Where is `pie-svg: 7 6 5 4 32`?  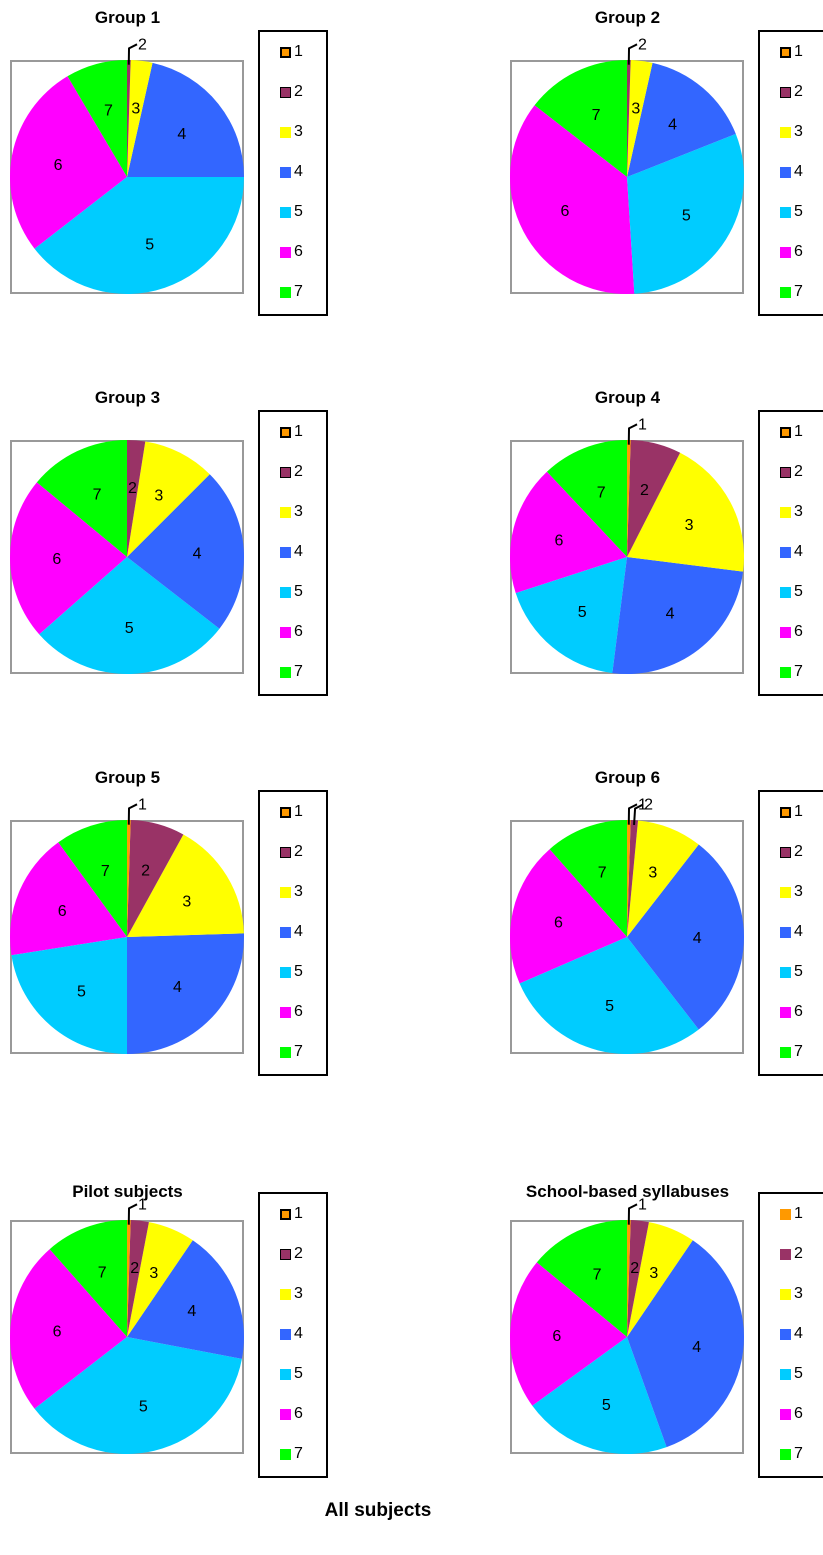
pie-svg: 7 6 5 4 32 is located at coordinates (127, 557).